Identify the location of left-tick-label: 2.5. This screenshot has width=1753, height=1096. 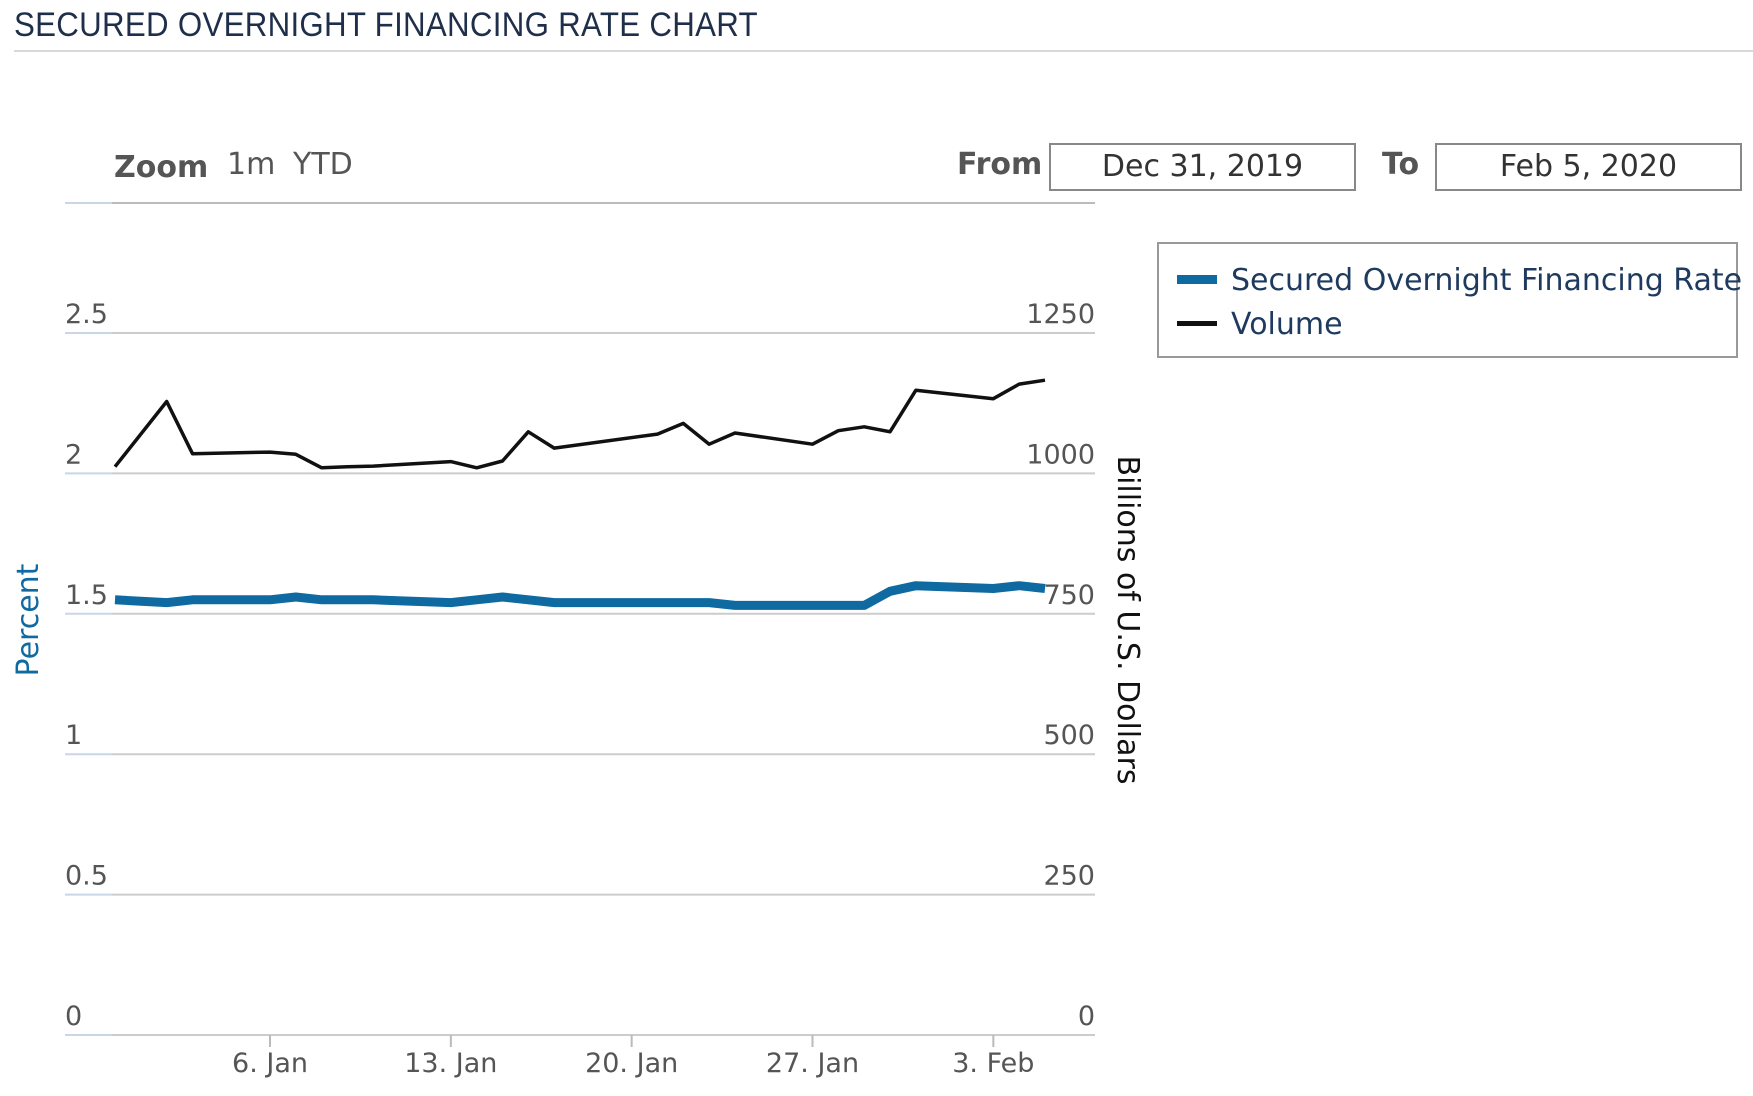
(86, 314).